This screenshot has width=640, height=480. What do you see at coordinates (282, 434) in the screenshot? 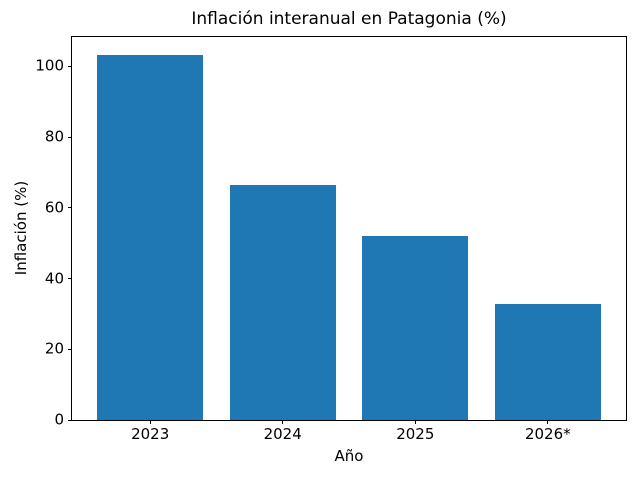
I see `x-tick-label-2024: 2024` at bounding box center [282, 434].